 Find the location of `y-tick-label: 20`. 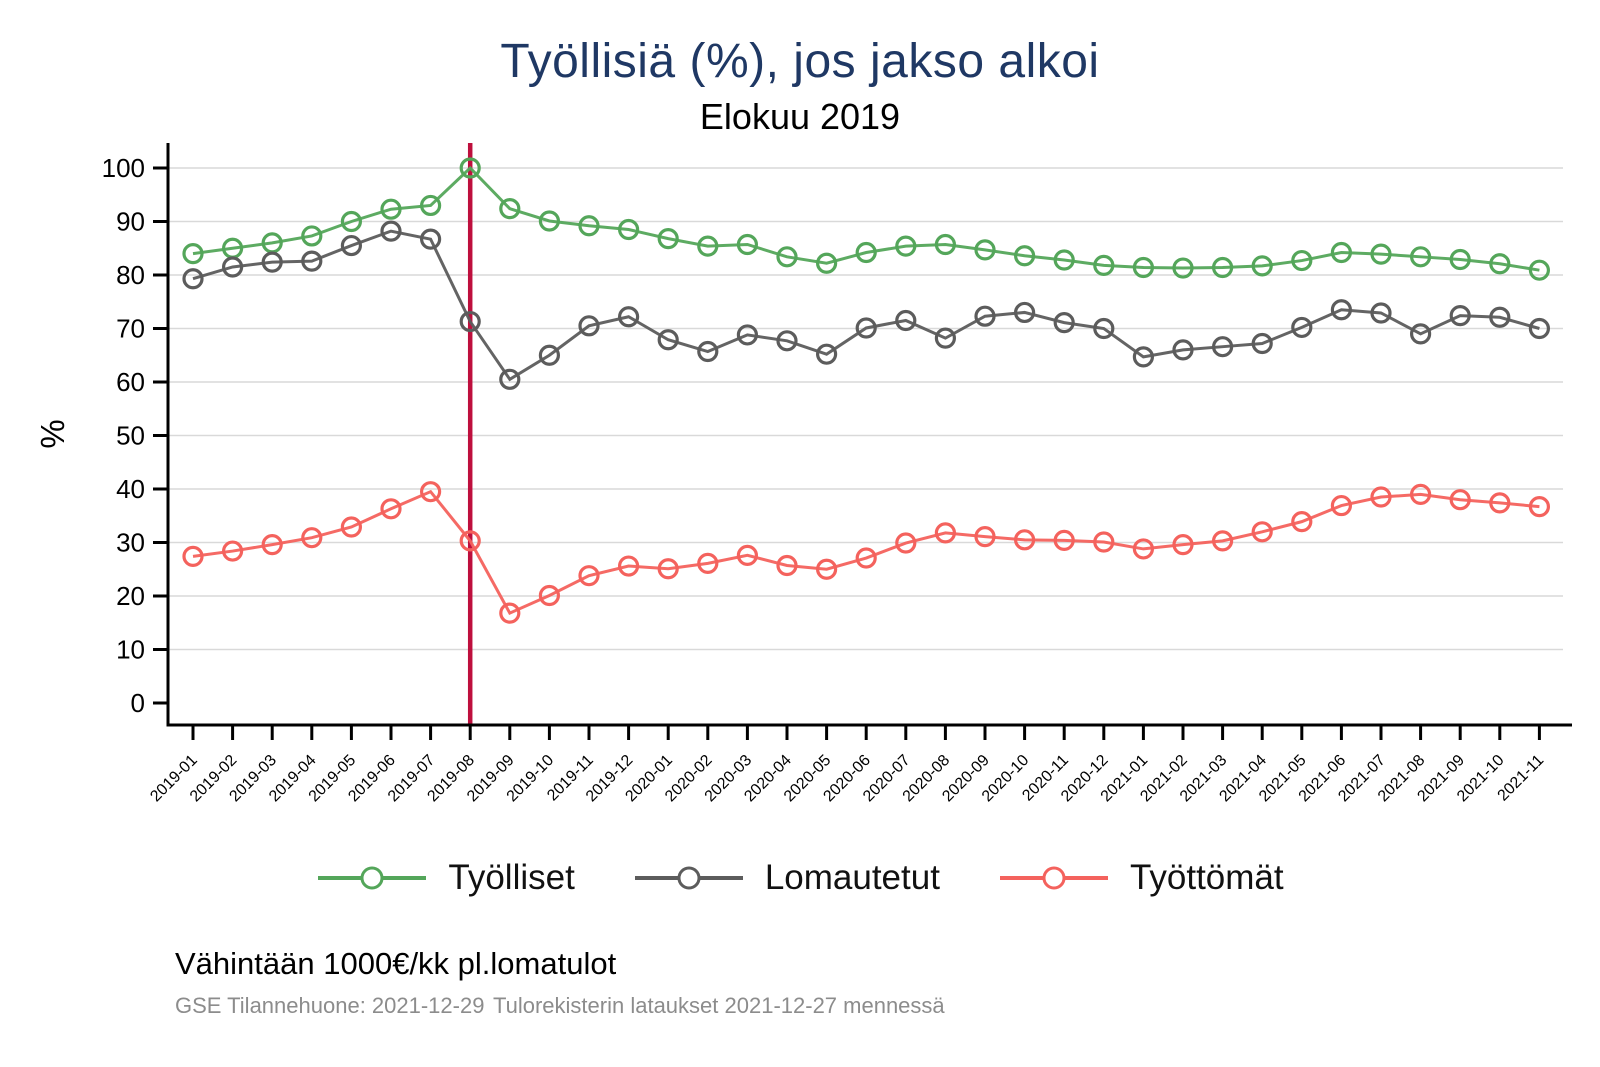

y-tick-label: 20 is located at coordinates (130, 596).